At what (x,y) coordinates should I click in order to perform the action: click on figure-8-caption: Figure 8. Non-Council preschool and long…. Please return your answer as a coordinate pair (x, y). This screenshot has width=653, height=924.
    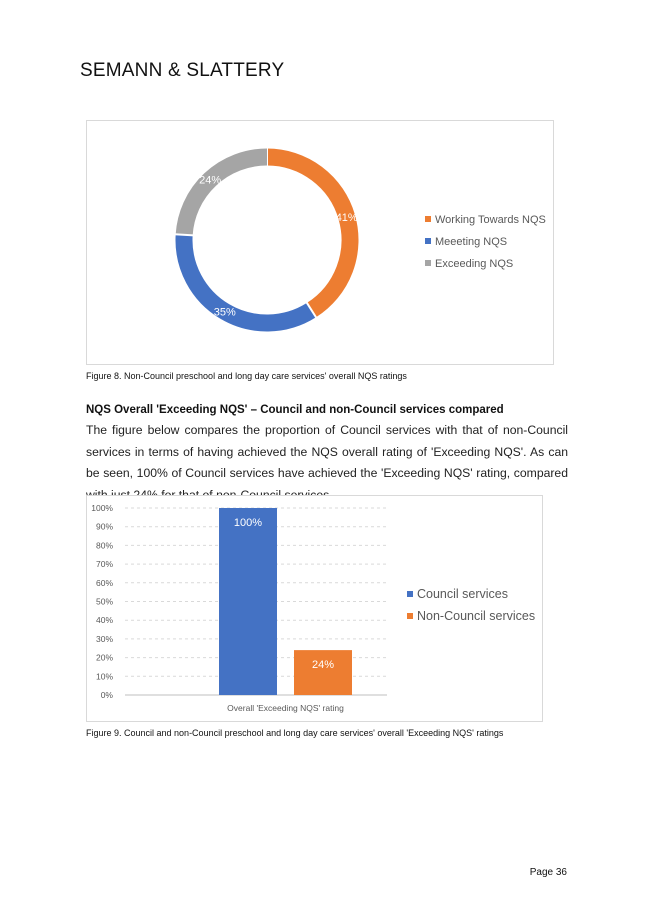
    Looking at the image, I should click on (246, 376).